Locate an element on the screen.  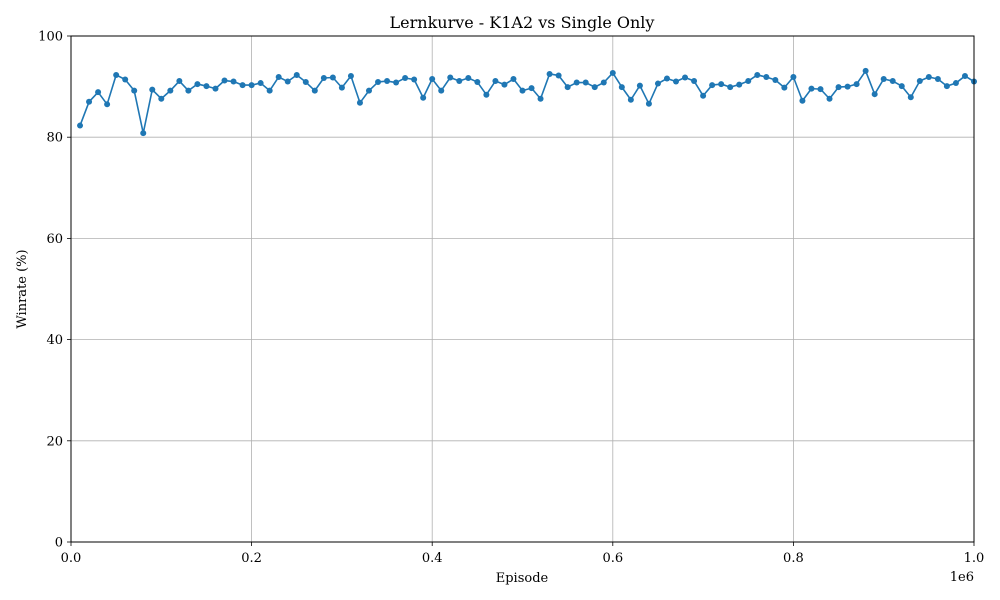
x-axis-label: Episode is located at coordinates (522, 578).